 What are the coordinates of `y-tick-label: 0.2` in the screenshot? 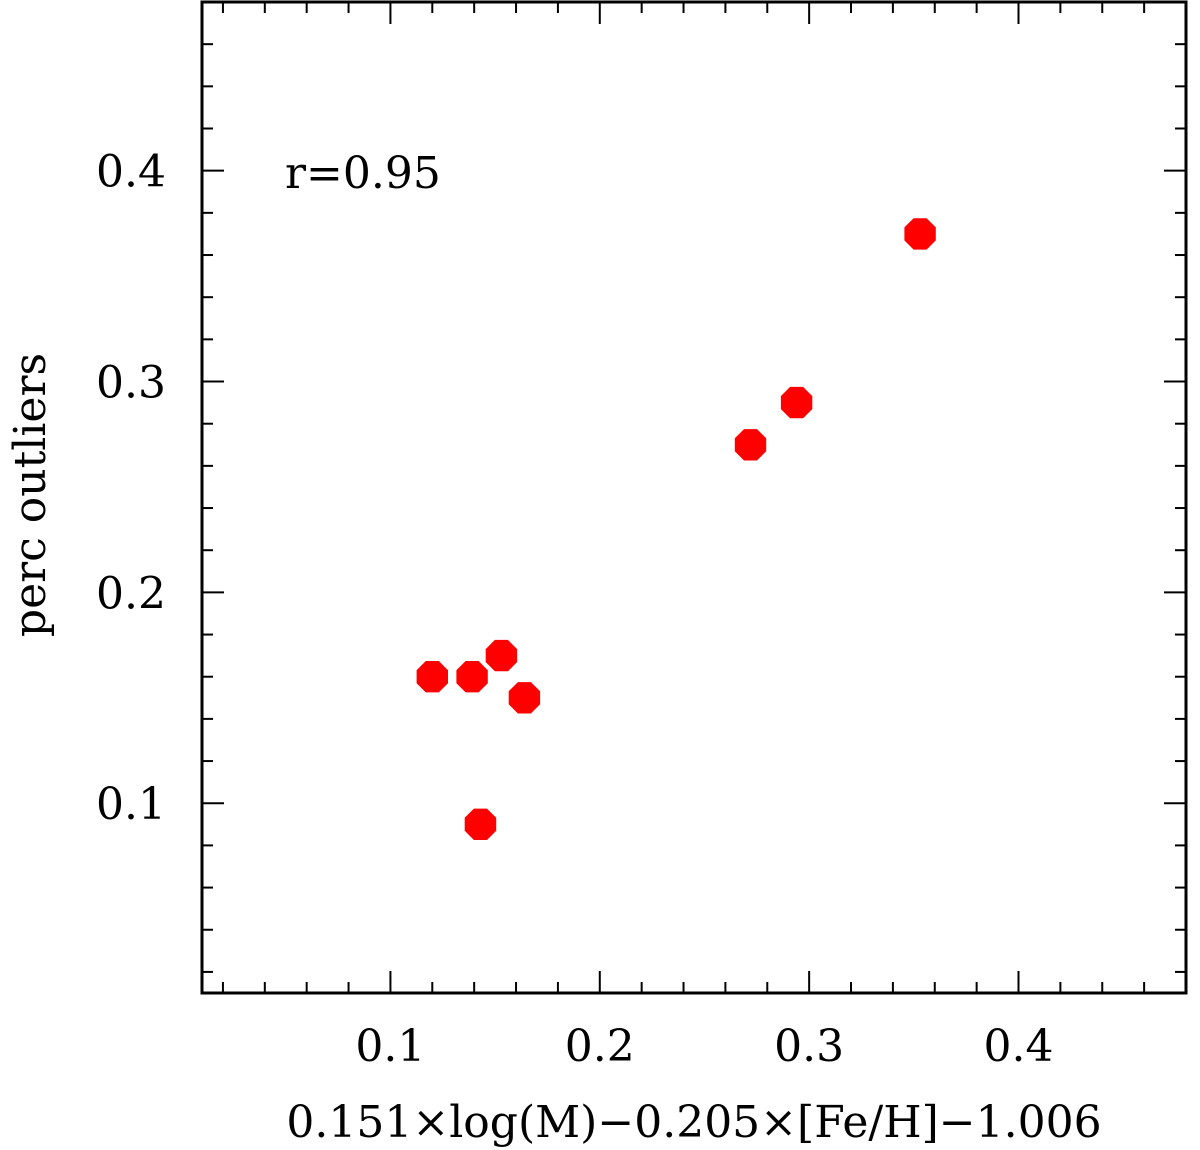 It's located at (131, 593).